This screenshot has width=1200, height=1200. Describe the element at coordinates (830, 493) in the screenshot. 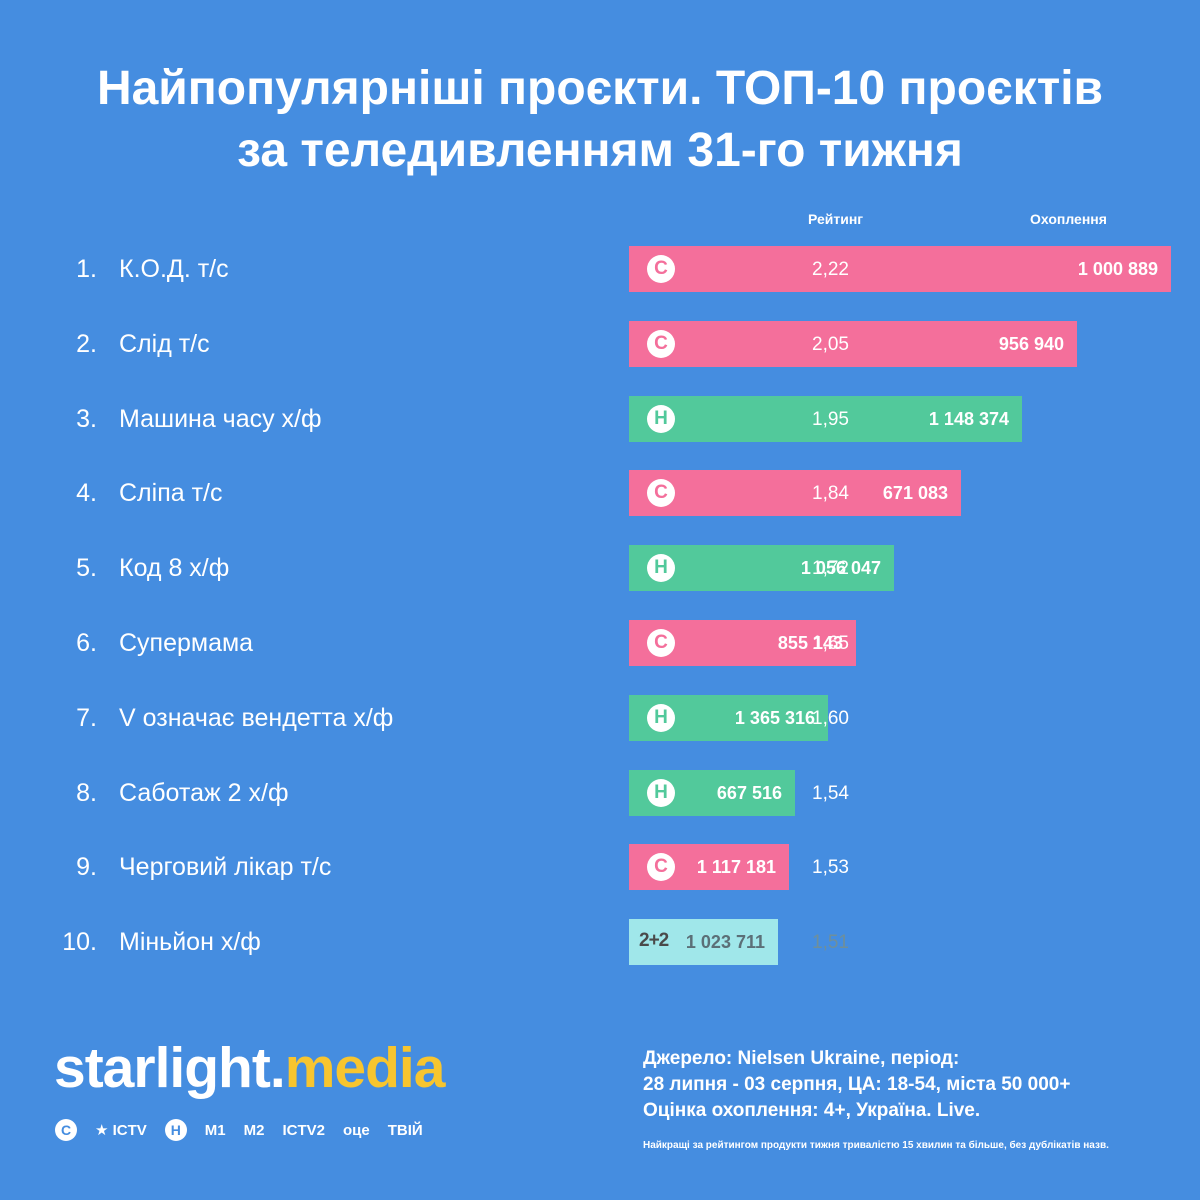

I see `rating-label: 1,84` at that location.